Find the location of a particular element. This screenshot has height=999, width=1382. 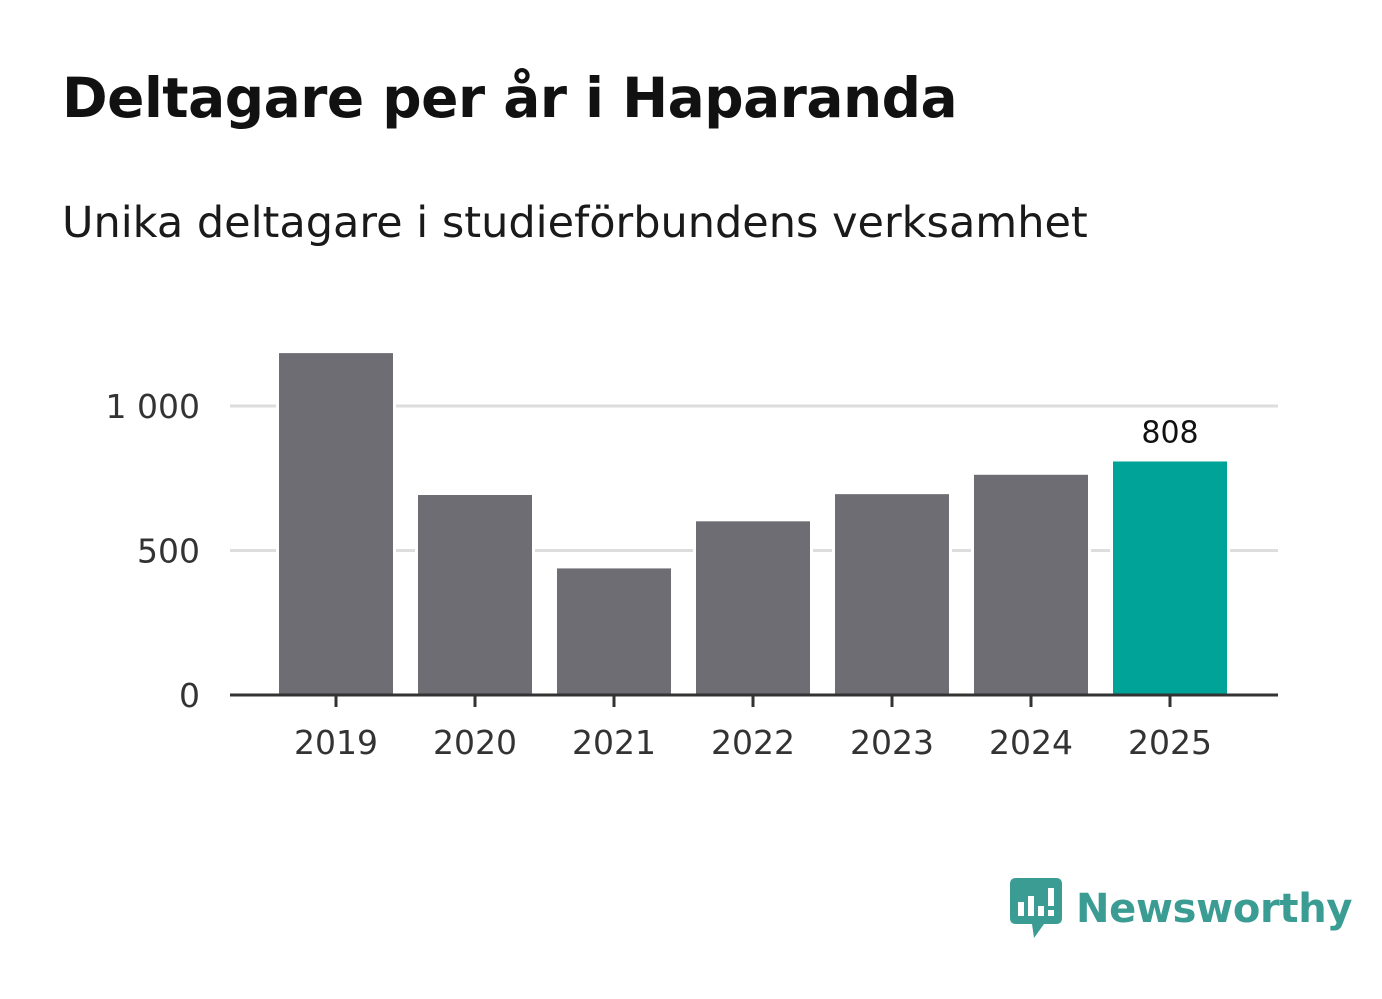

bar-2024 is located at coordinates (1031, 584).